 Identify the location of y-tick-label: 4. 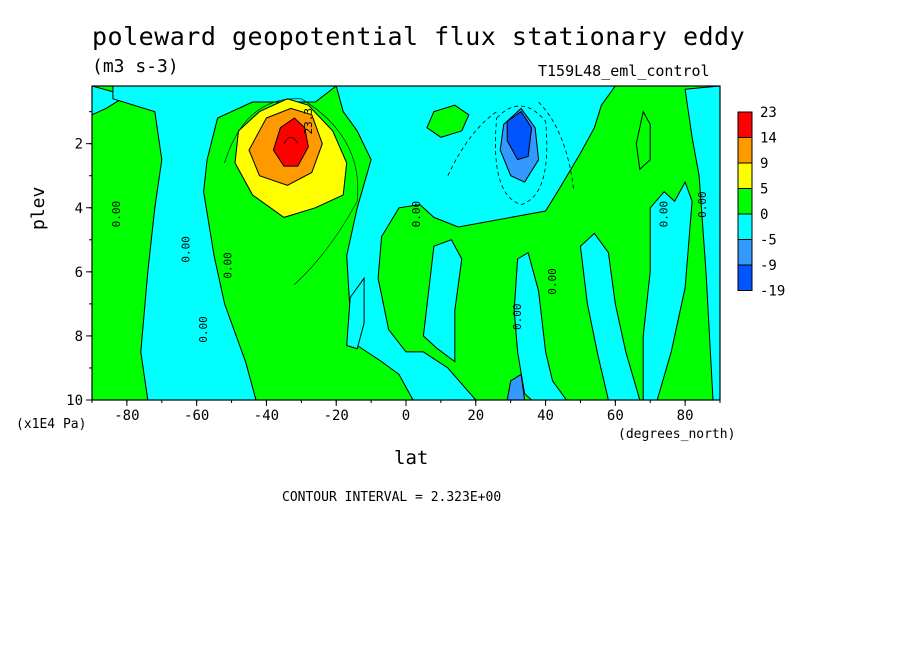
(79, 209).